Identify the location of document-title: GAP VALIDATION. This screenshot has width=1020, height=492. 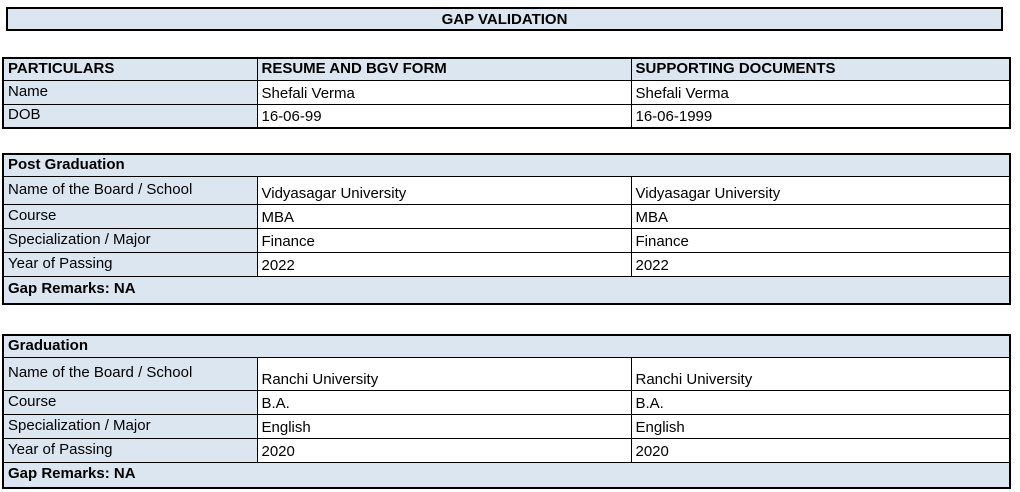
(504, 19).